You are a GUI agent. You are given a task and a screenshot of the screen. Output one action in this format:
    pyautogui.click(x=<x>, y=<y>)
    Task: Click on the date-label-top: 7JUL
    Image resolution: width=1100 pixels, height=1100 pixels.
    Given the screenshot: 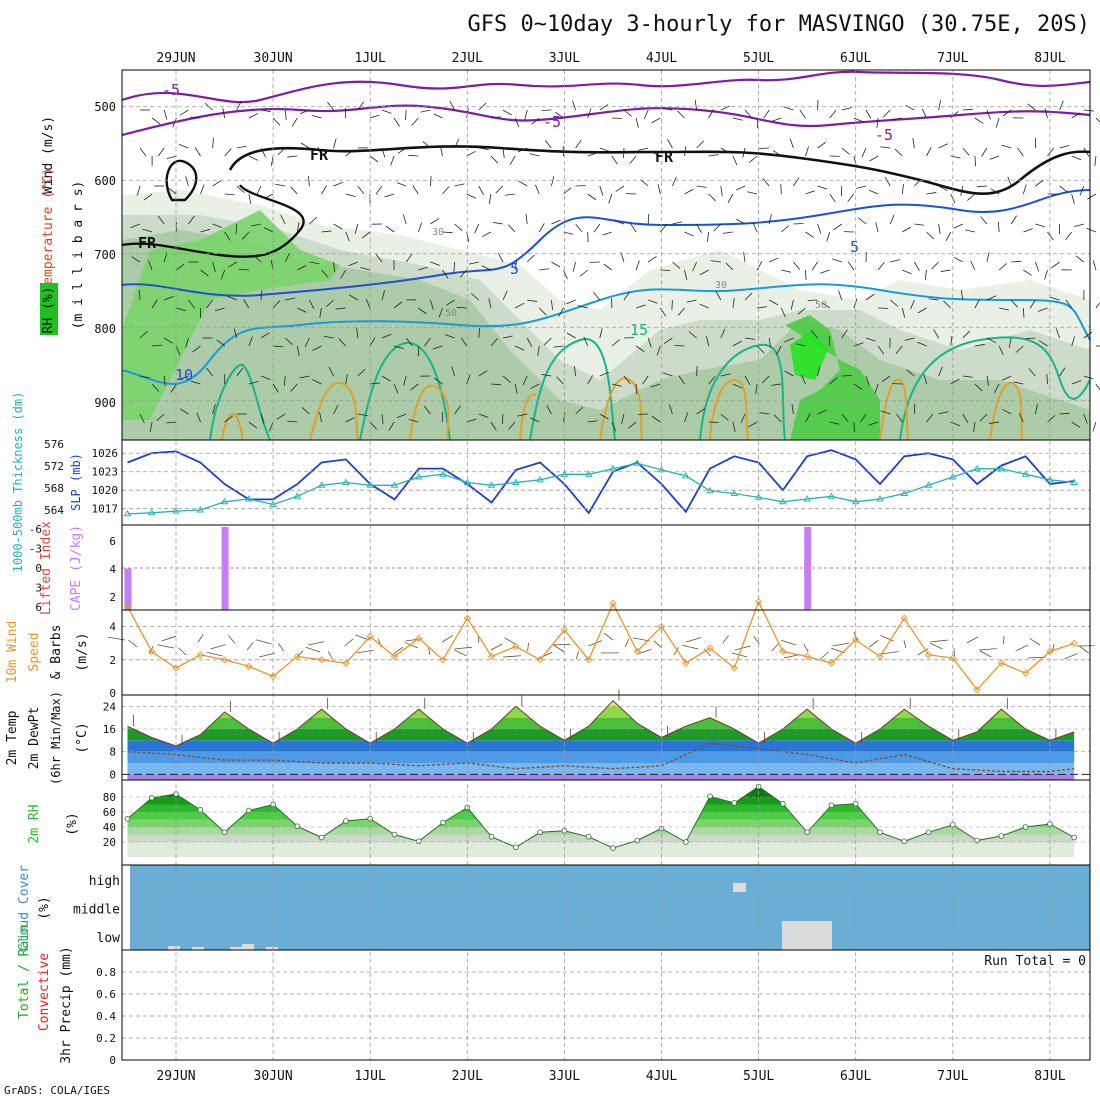 What is the action you would take?
    pyautogui.click(x=952, y=58)
    